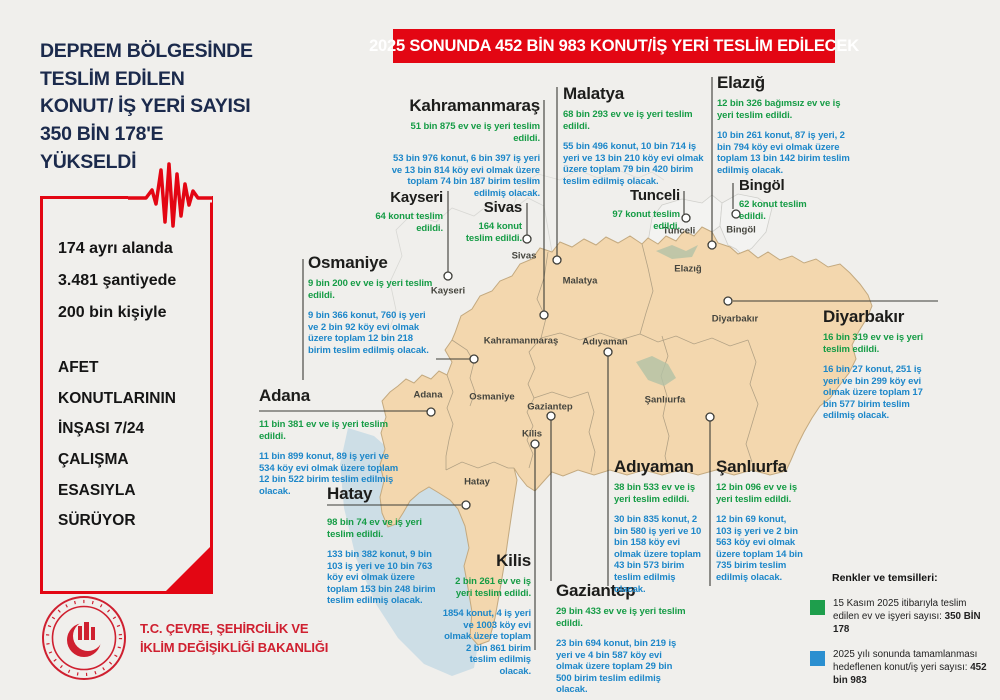  Describe the element at coordinates (84, 638) in the screenshot. I see `ministry-logo-icon` at that location.